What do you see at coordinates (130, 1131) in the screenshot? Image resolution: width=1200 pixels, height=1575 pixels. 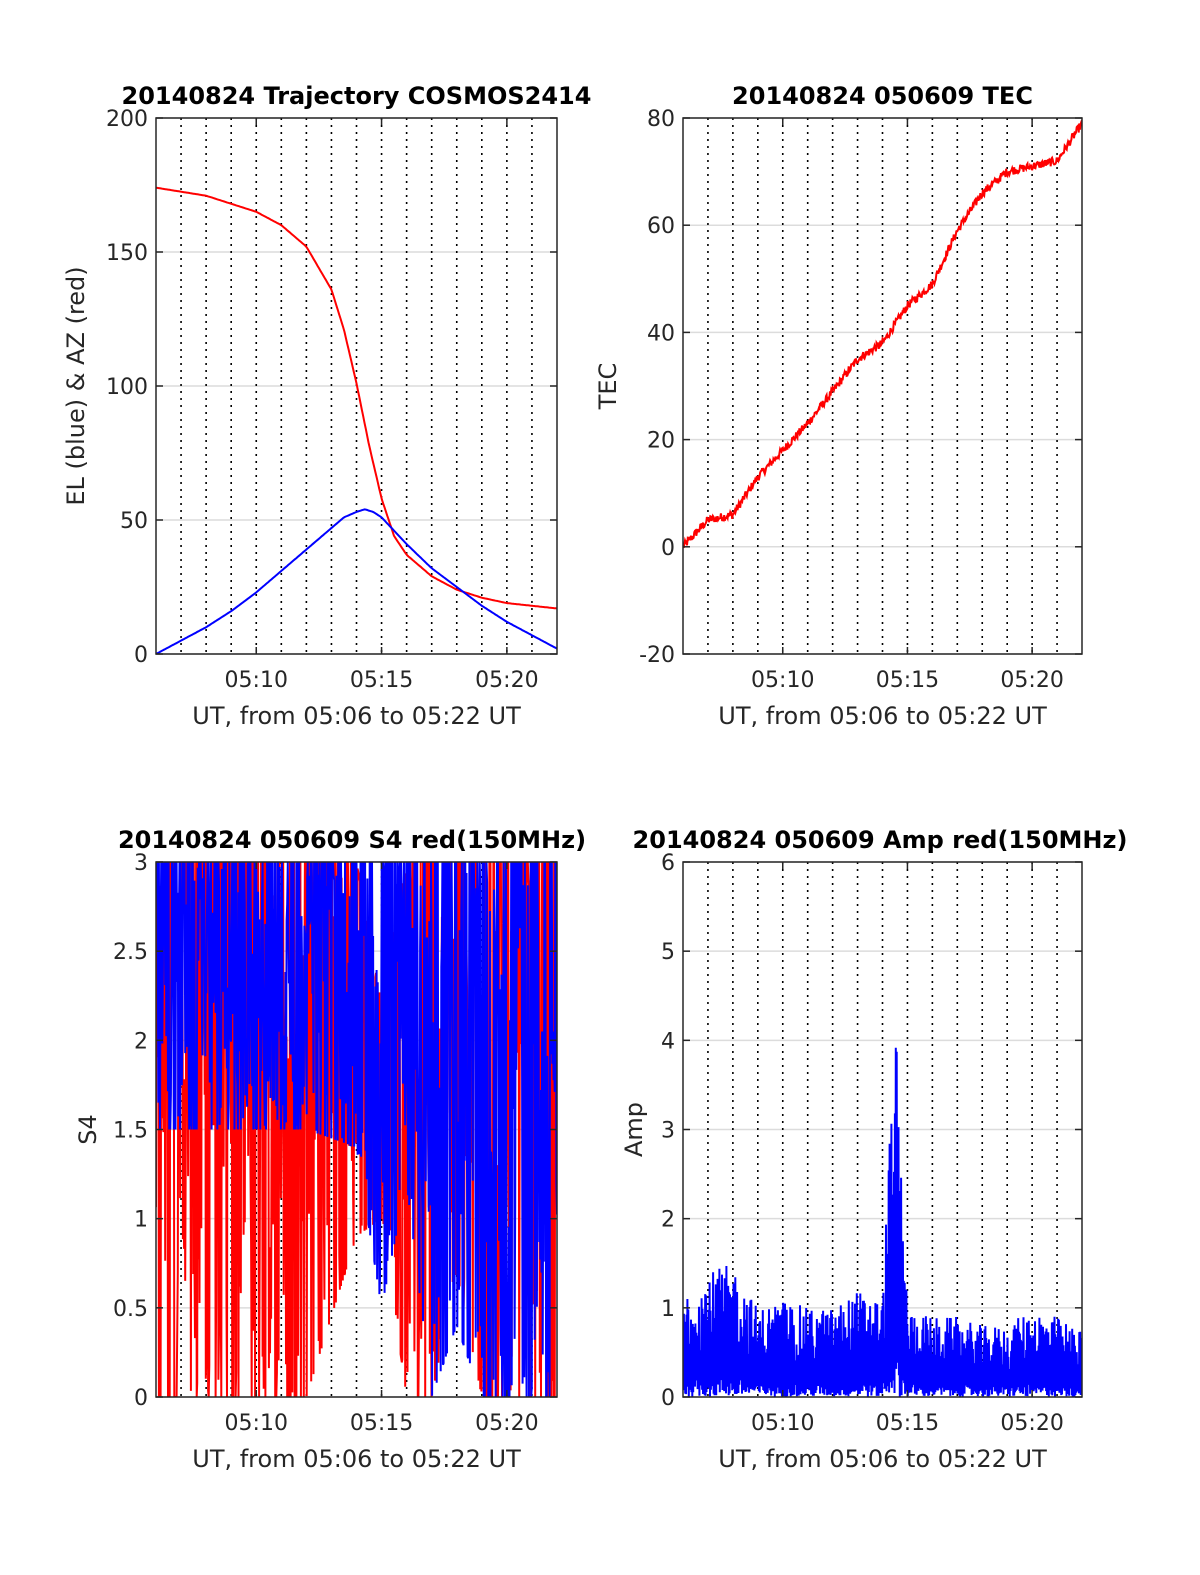 I see `s4-chart-ytick-label: 1.5` at bounding box center [130, 1131].